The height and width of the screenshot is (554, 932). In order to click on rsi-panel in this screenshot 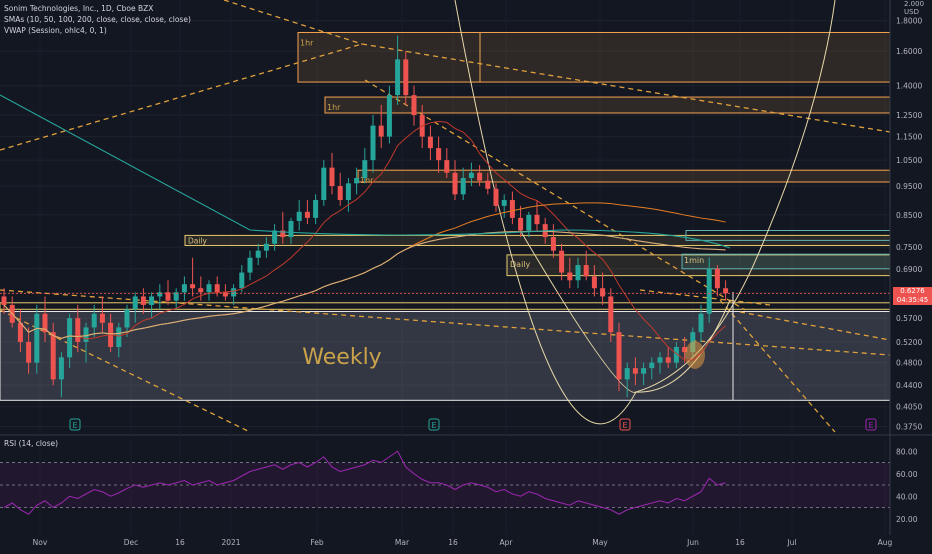, I will do `click(445, 482)`.